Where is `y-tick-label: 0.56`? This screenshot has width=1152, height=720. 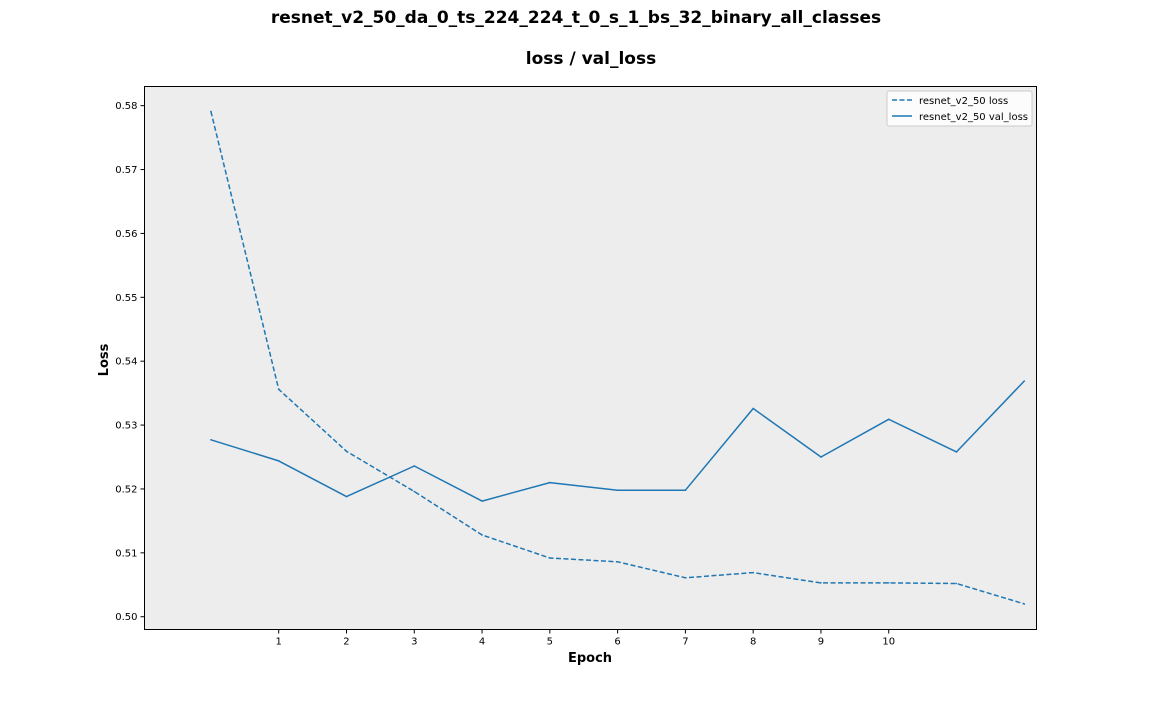
y-tick-label: 0.56 is located at coordinates (126, 234).